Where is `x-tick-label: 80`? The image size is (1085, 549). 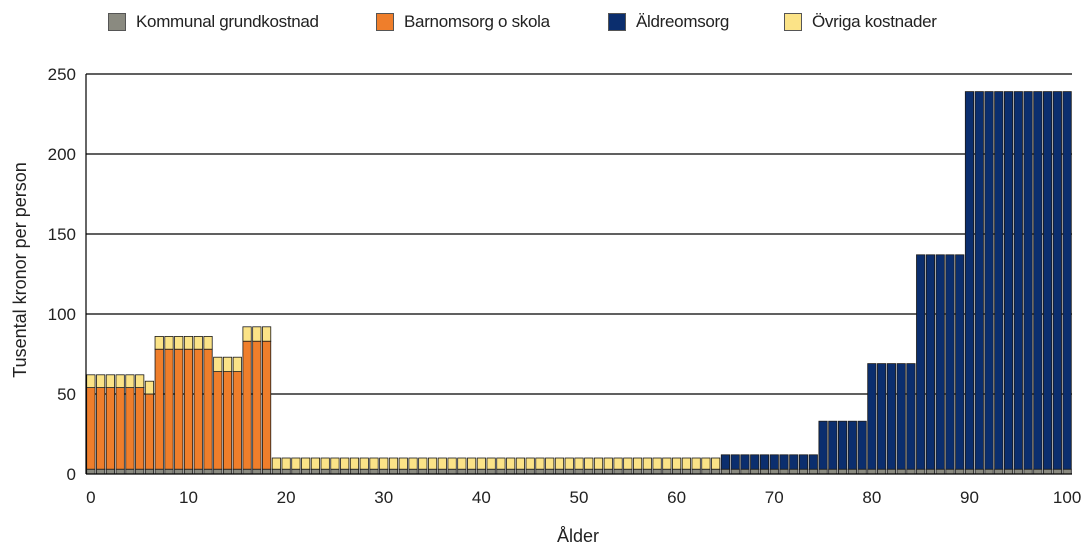
x-tick-label: 80 is located at coordinates (871, 497).